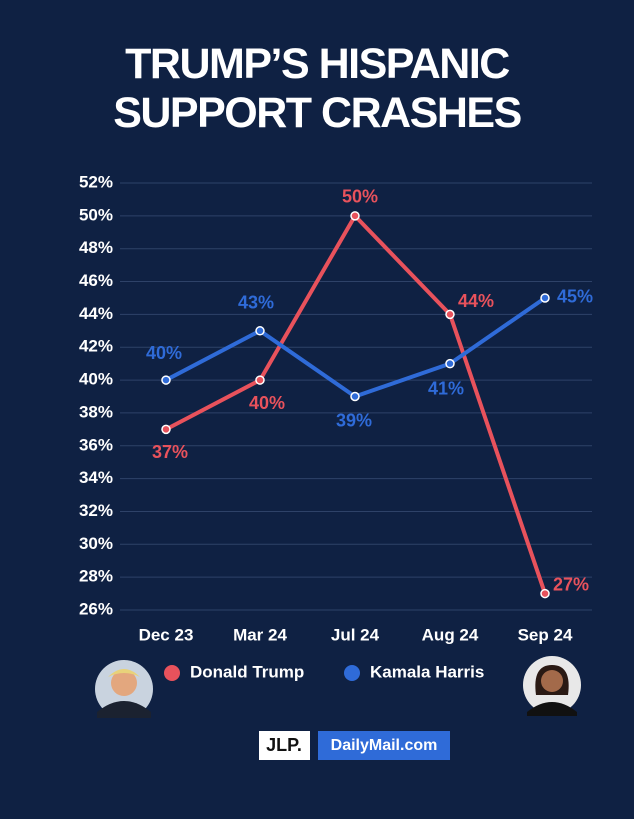 The height and width of the screenshot is (819, 634). What do you see at coordinates (427, 671) in the screenshot?
I see `legend-label: Kamala Harris` at bounding box center [427, 671].